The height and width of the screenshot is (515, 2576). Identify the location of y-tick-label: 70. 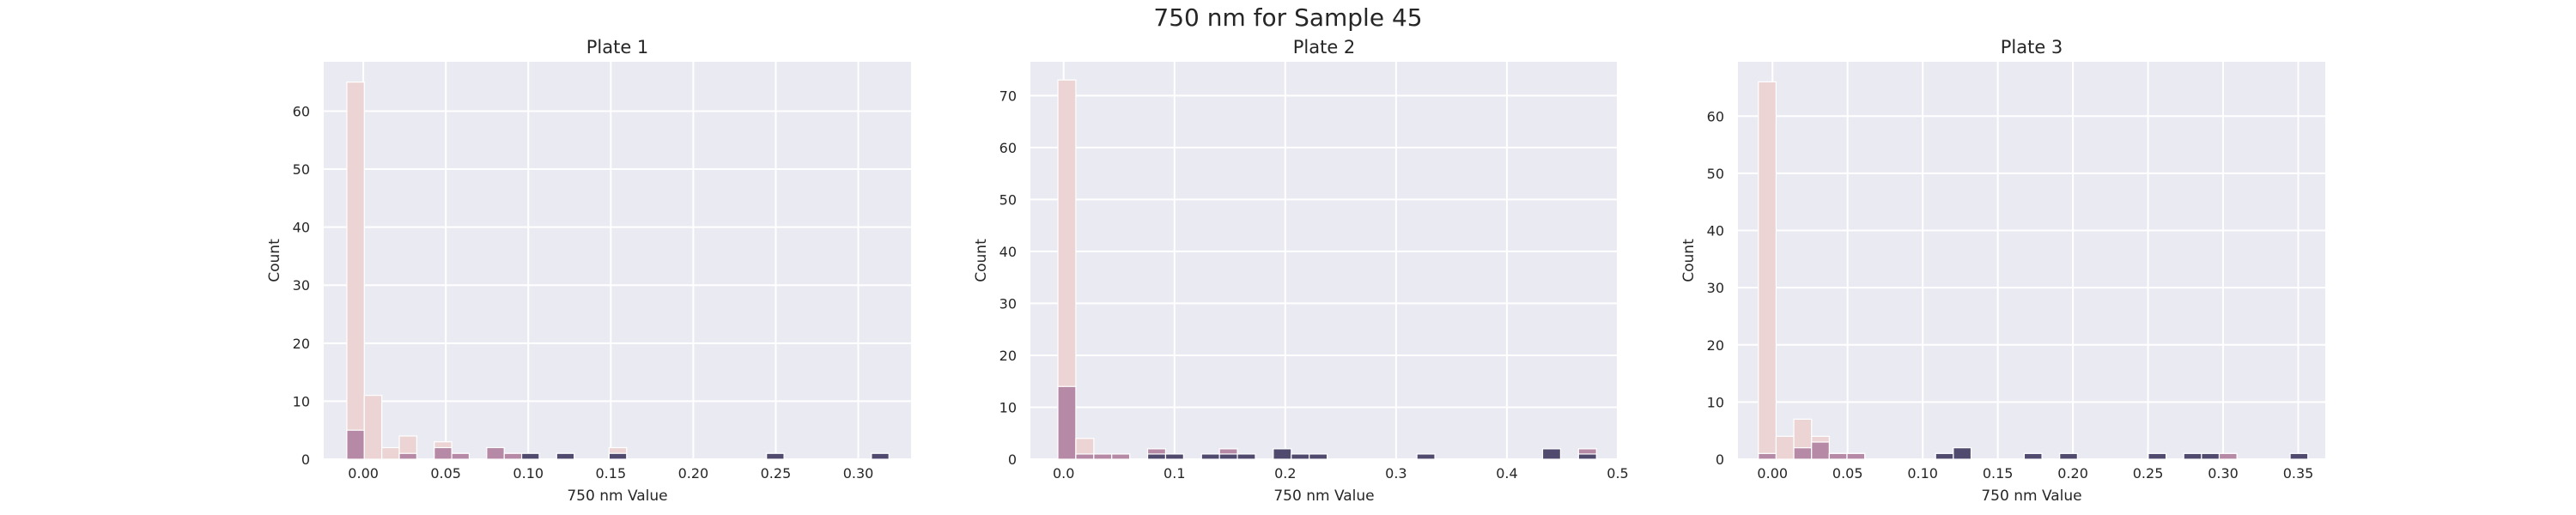
(1008, 96).